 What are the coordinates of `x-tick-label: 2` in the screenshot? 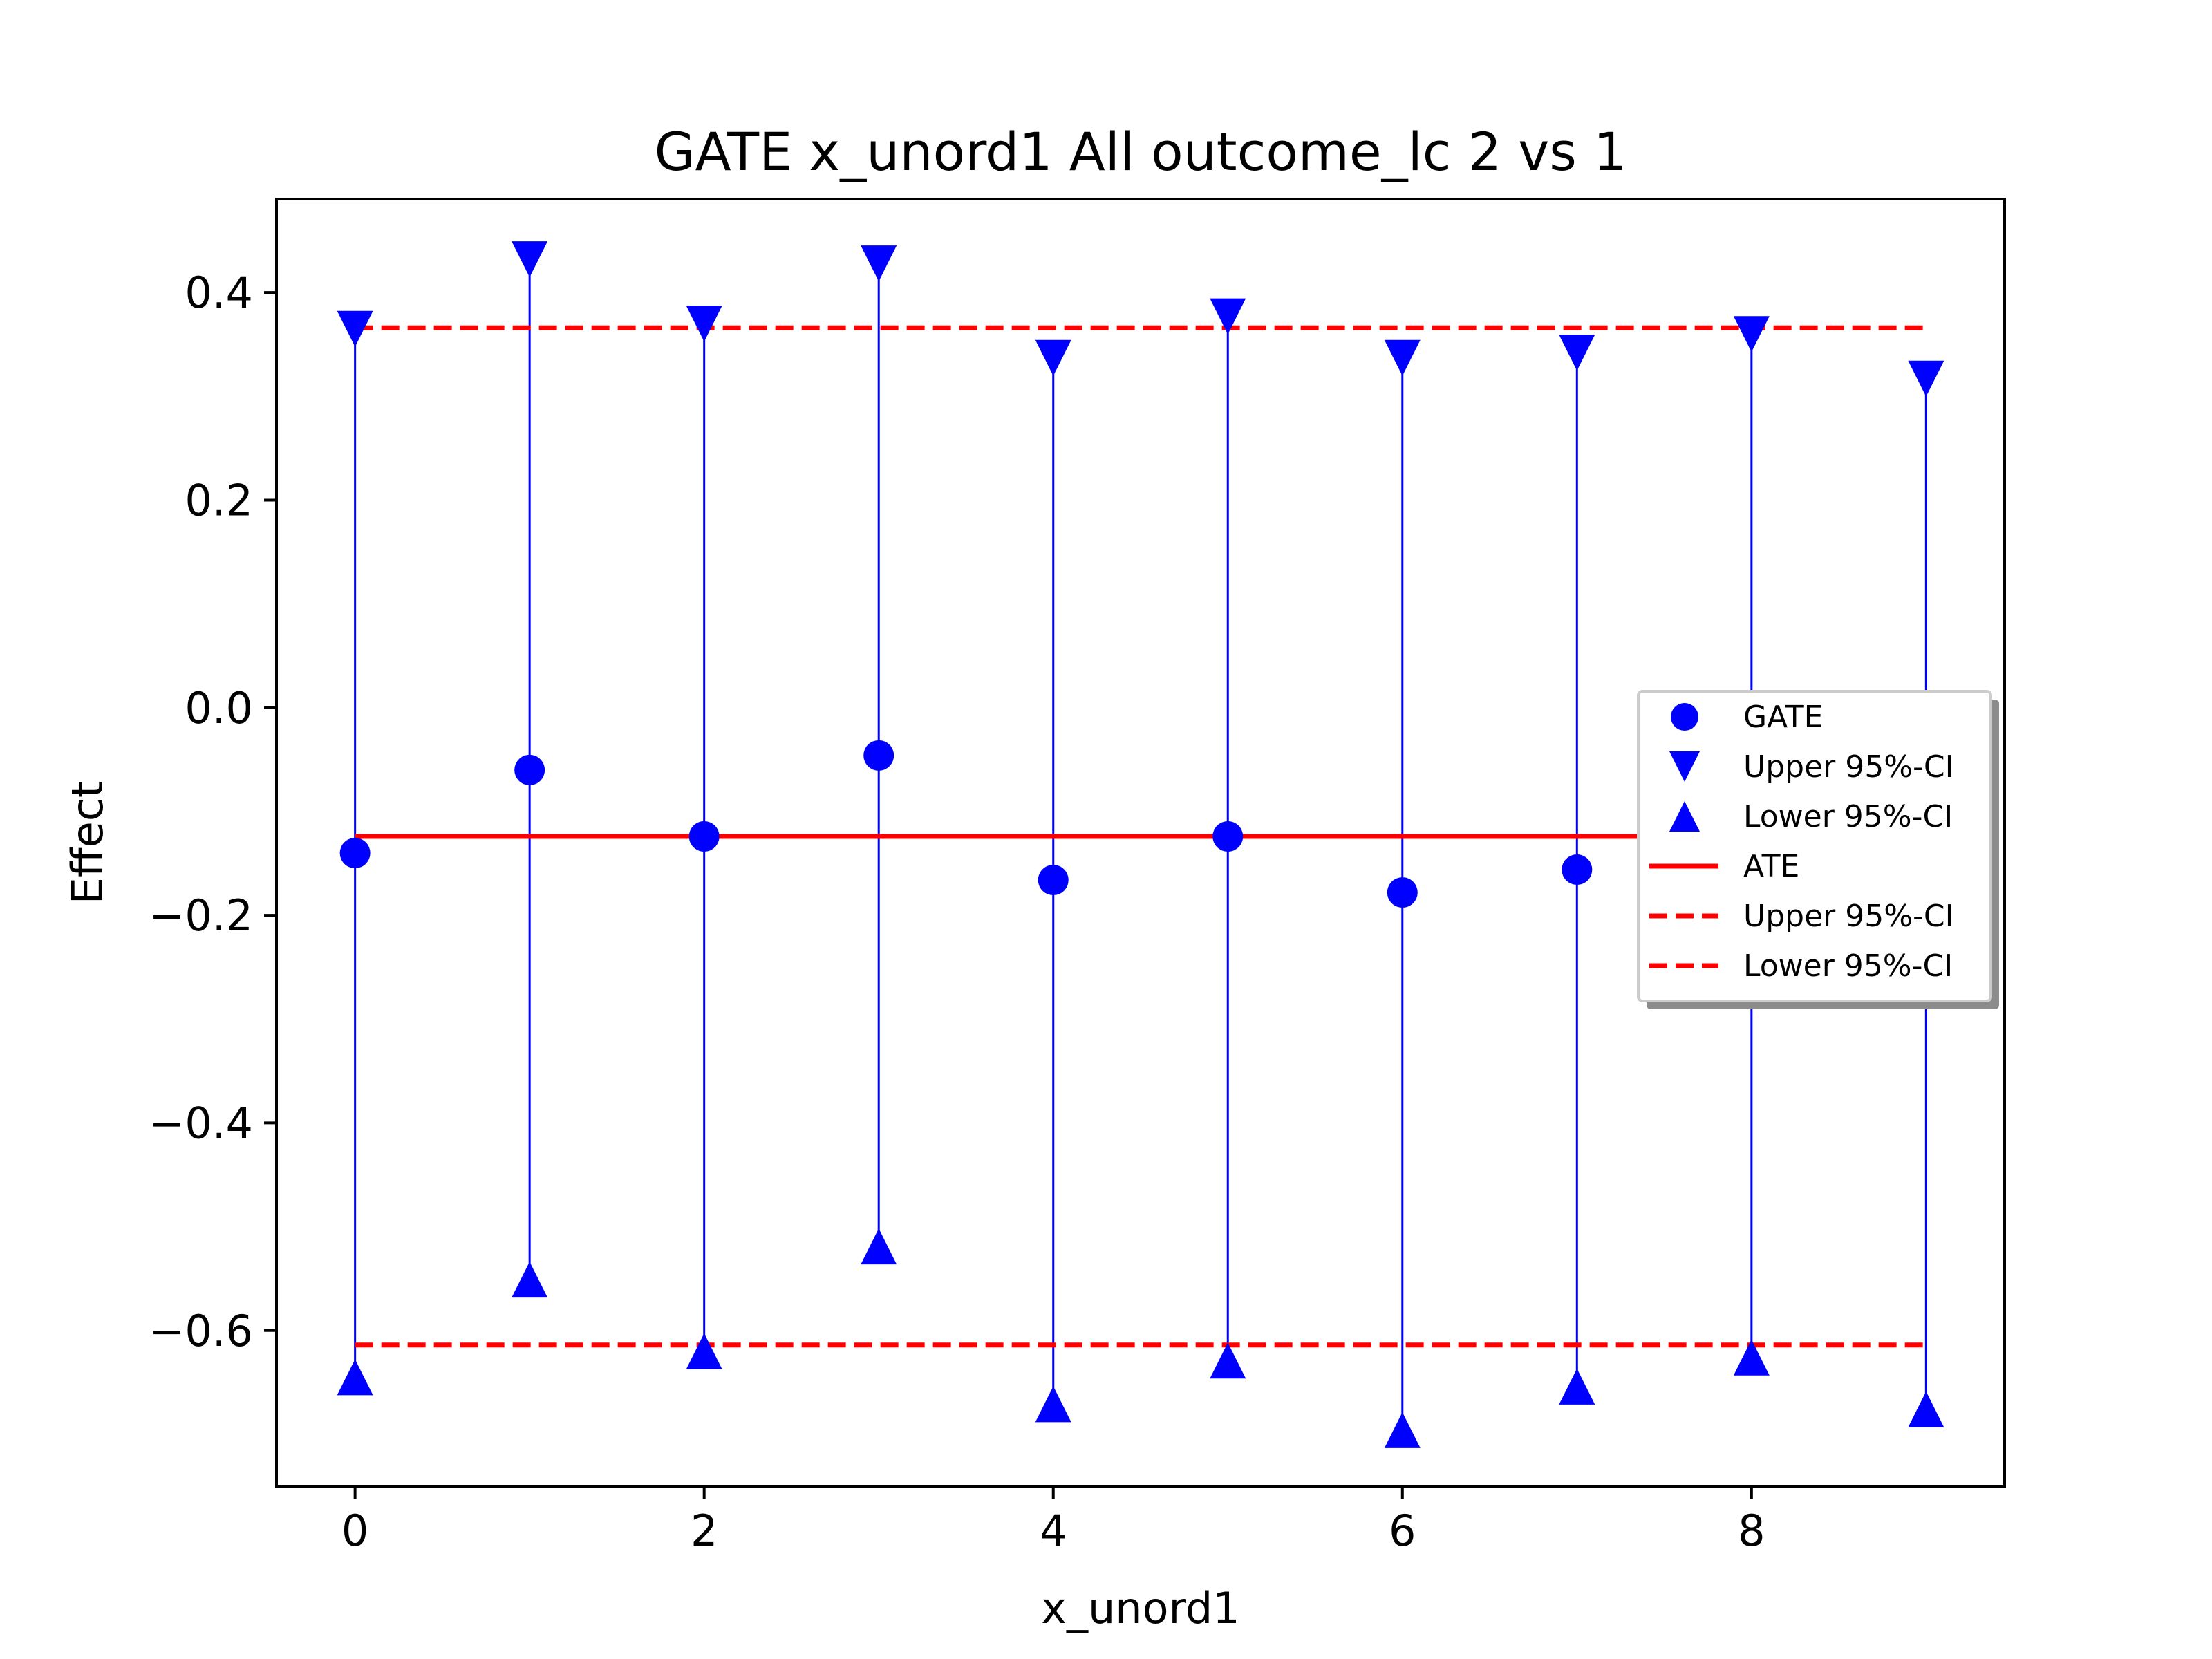 It's located at (704, 1531).